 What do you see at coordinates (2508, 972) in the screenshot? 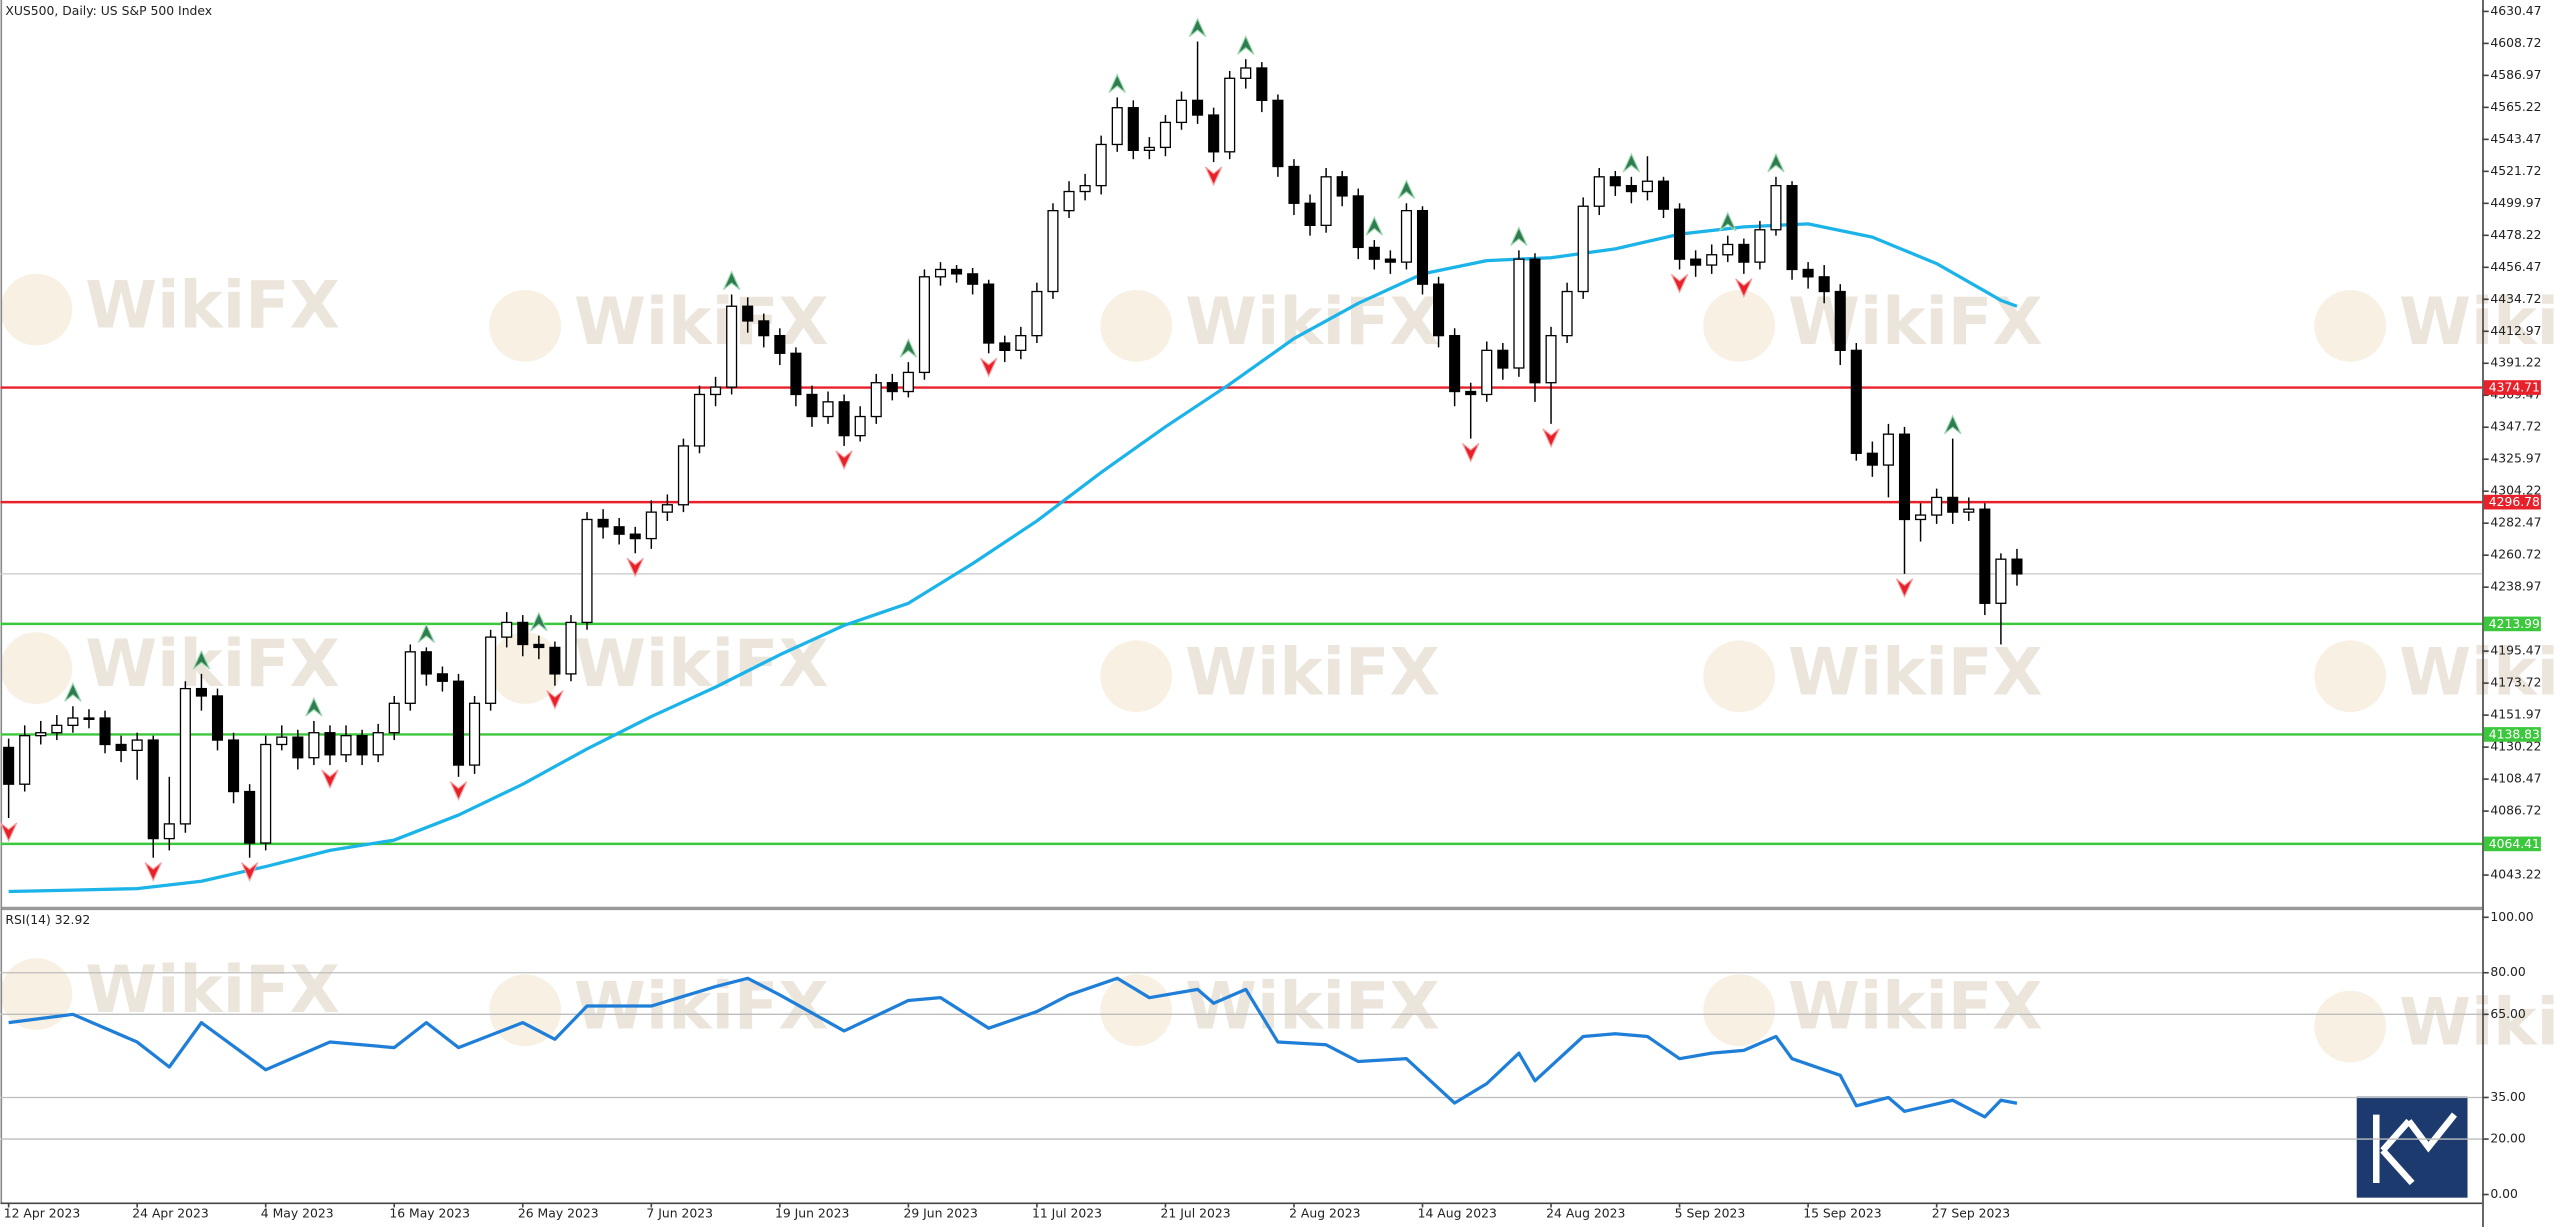
I see `rsi-tick-label: 80.00` at bounding box center [2508, 972].